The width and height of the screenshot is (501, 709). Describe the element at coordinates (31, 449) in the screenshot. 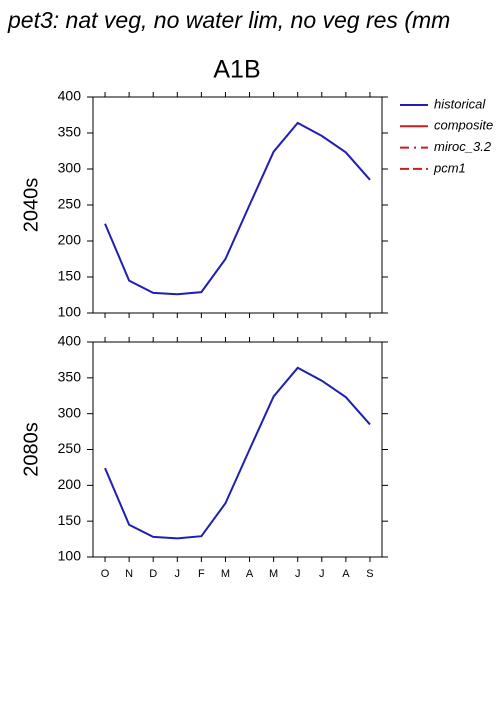

I see `row-label: 2080s` at that location.